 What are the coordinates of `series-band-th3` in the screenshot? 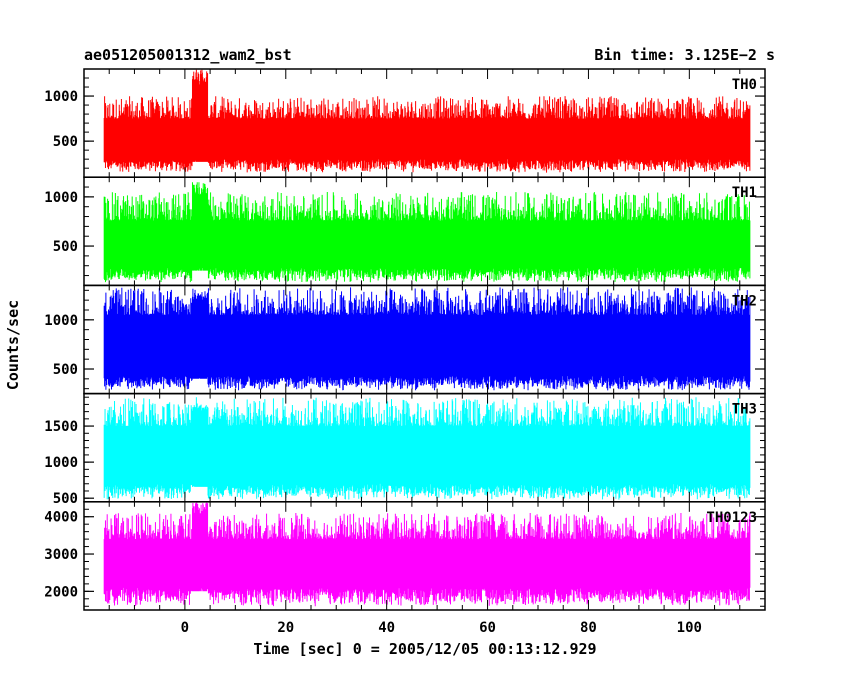 It's located at (427, 456).